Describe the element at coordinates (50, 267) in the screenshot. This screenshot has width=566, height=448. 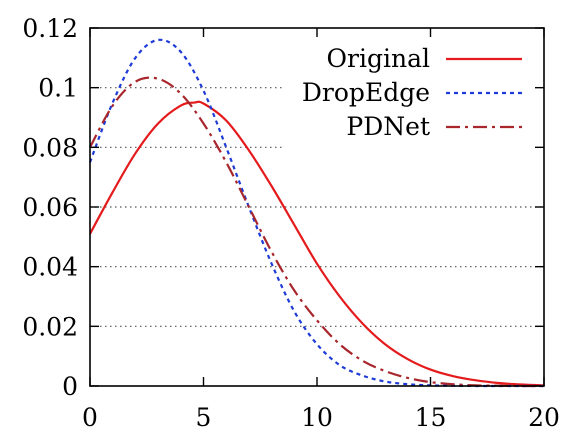
I see `y-tick-label-2: 0.04` at that location.